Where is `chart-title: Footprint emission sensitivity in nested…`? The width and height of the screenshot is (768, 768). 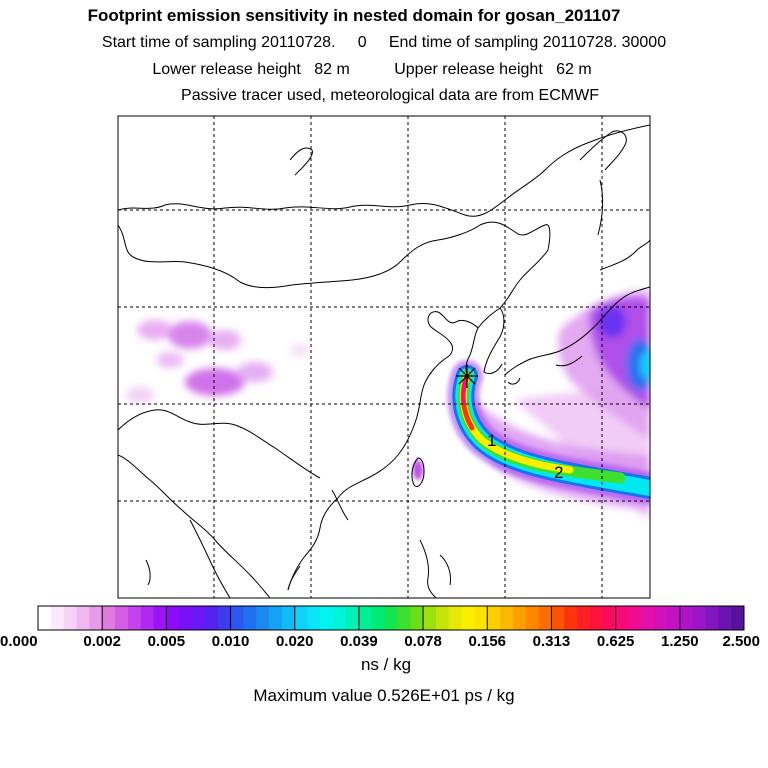 chart-title: Footprint emission sensitivity in nested… is located at coordinates (354, 15).